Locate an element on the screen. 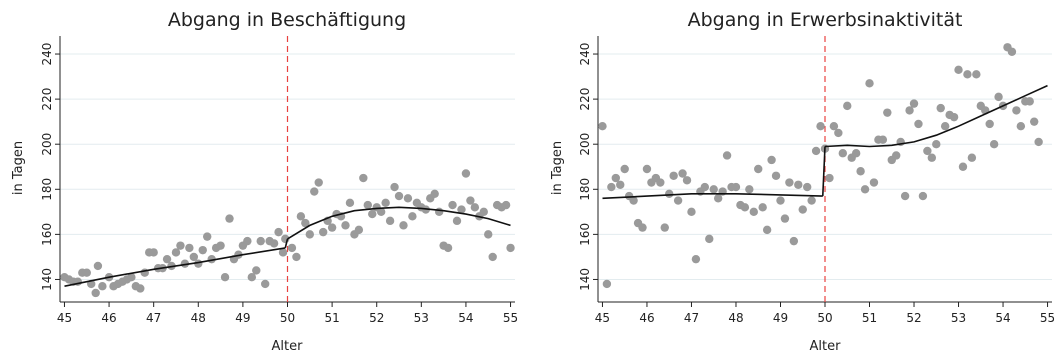 This screenshot has height=358, width=1056. x-tick-label: 50 is located at coordinates (287, 318).